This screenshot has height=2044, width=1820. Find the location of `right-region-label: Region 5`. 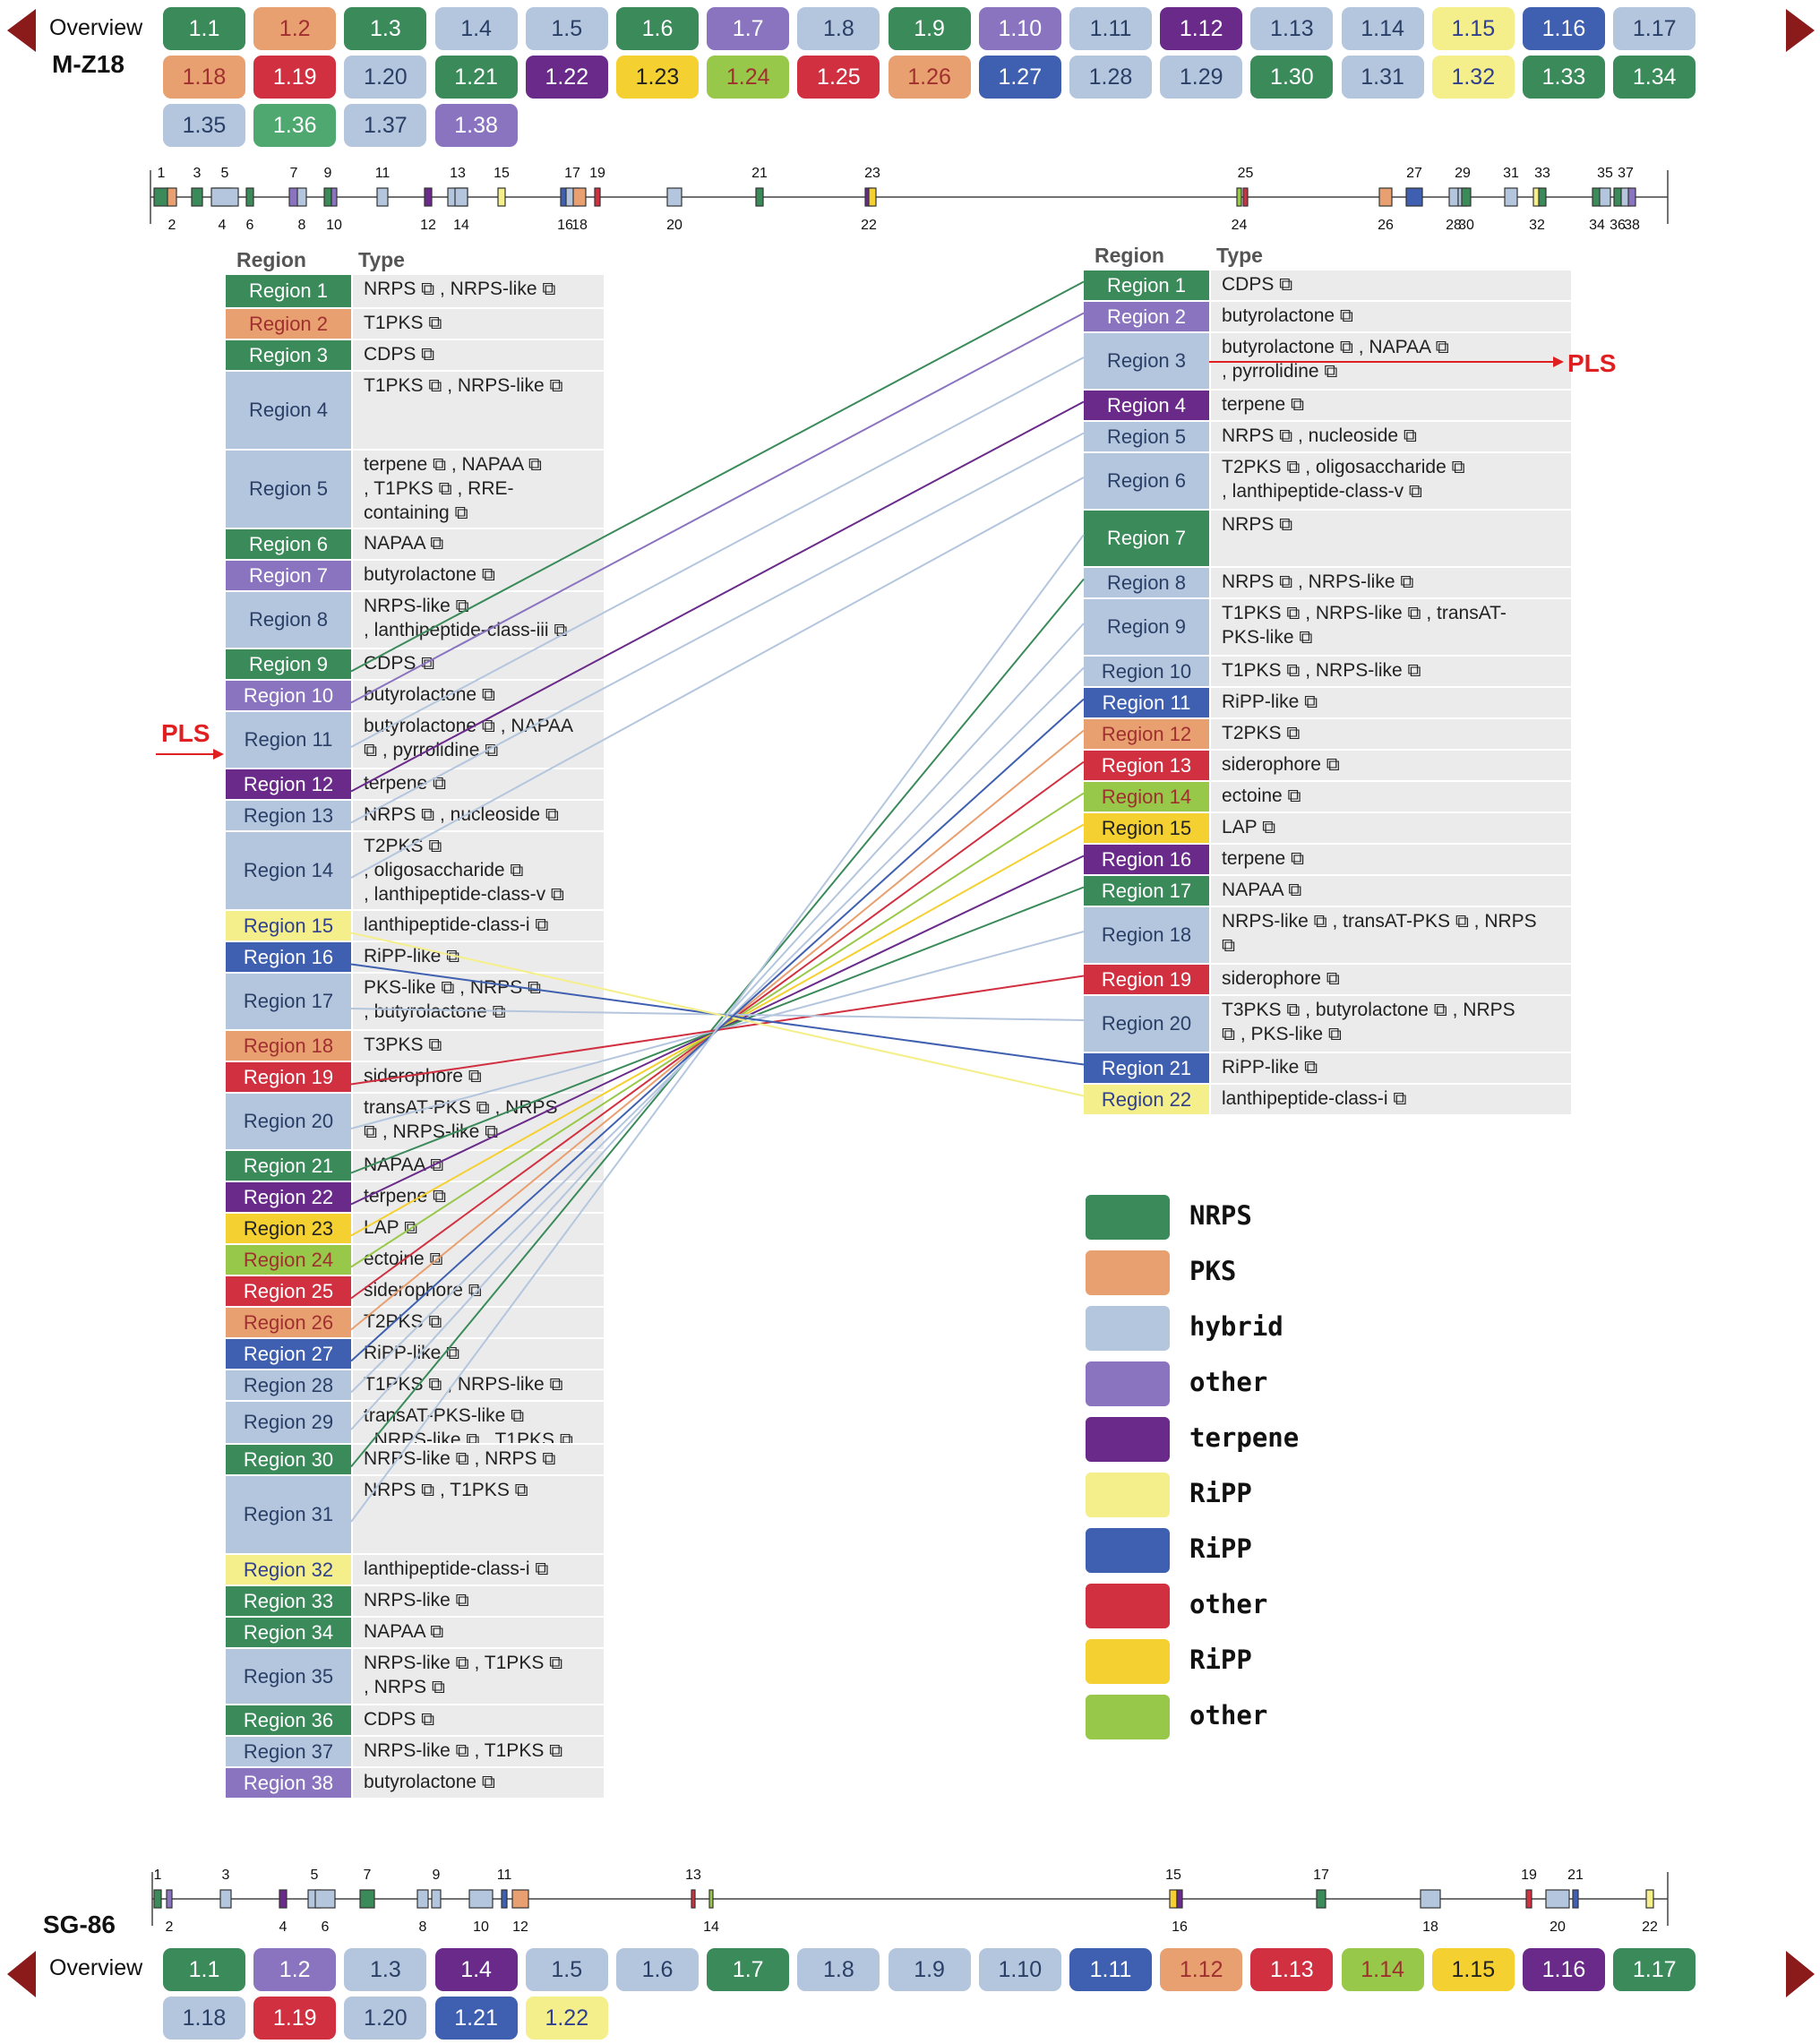

right-region-label: Region 5 is located at coordinates (1146, 436).